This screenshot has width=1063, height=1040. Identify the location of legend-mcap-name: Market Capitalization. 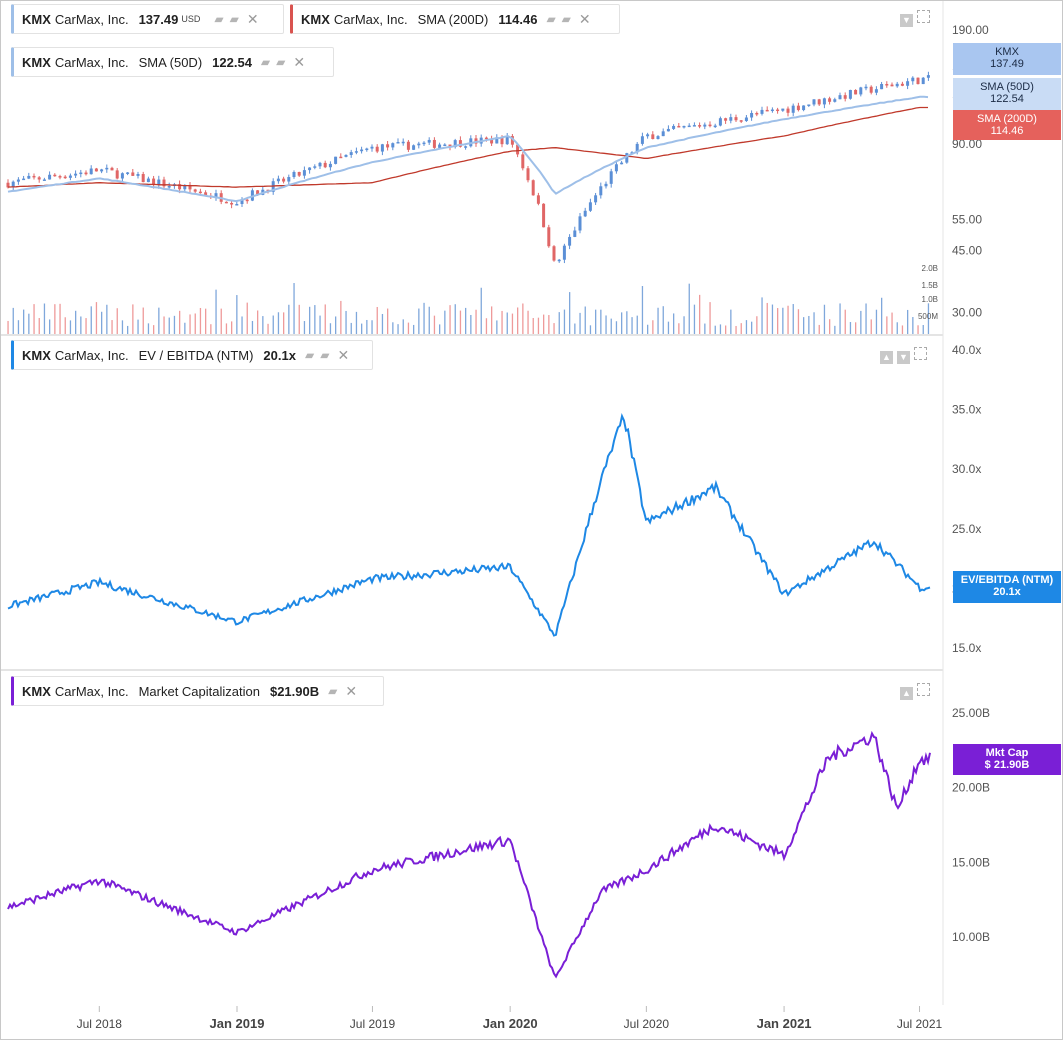
(199, 691).